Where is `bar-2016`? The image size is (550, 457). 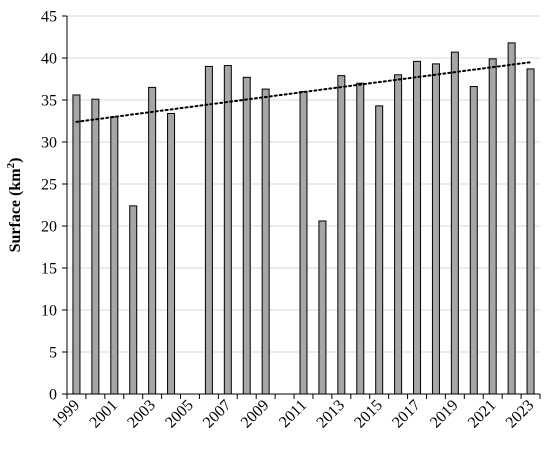 bar-2016 is located at coordinates (398, 234).